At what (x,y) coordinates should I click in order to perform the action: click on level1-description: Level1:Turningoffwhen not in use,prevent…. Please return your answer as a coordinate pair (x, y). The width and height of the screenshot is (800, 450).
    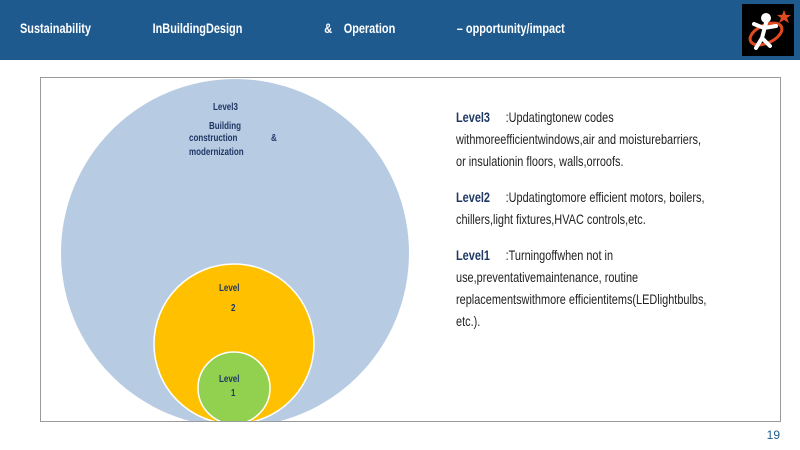
    Looking at the image, I should click on (584, 288).